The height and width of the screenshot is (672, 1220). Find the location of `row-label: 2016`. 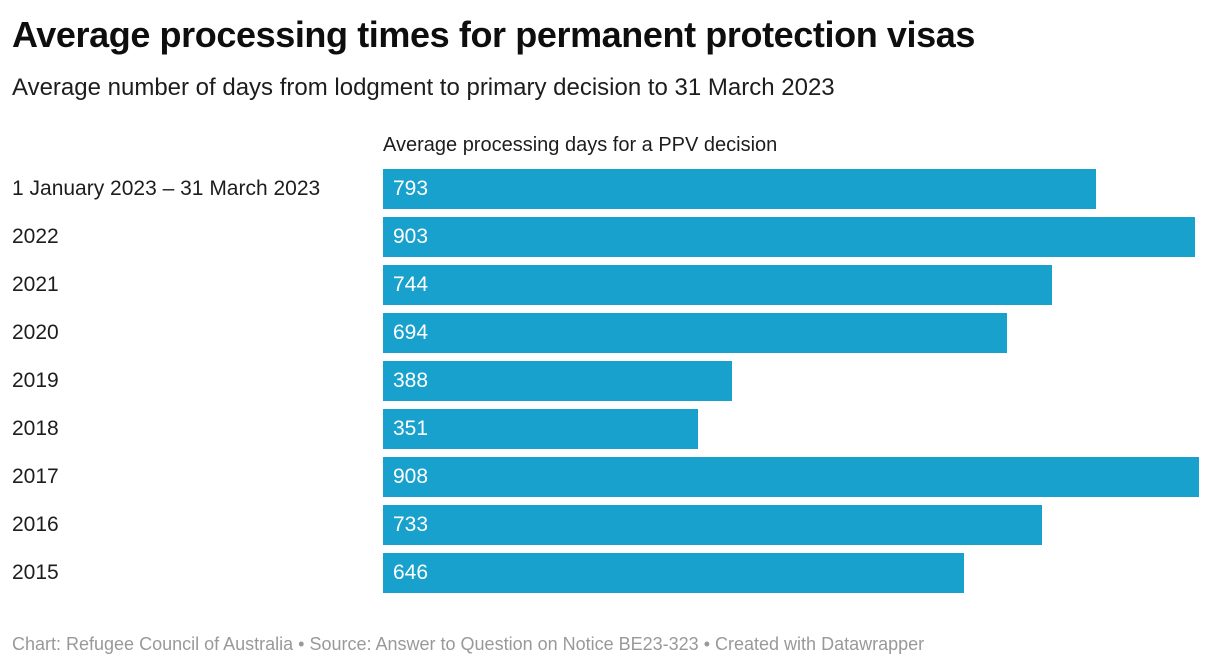

row-label: 2016 is located at coordinates (35, 525).